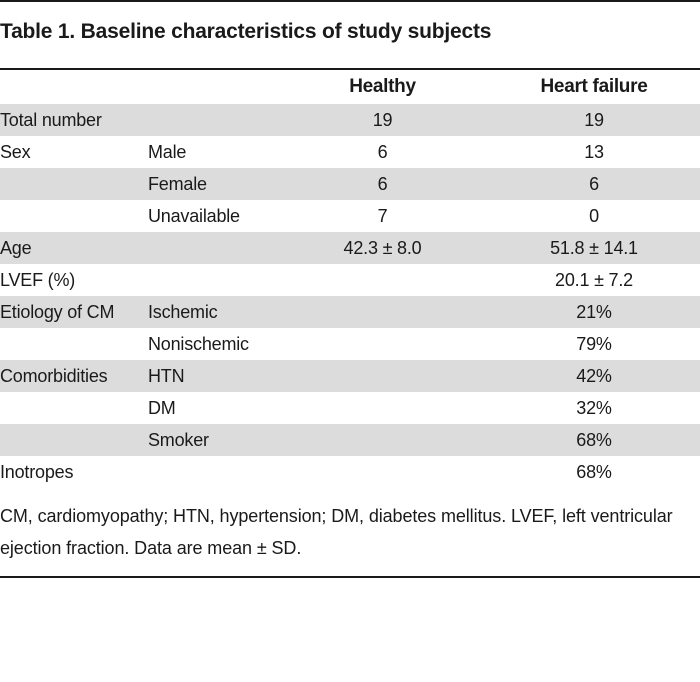 The height and width of the screenshot is (682, 700). Describe the element at coordinates (350, 376) in the screenshot. I see `table-row: Comorbidities HTN 42%` at that location.